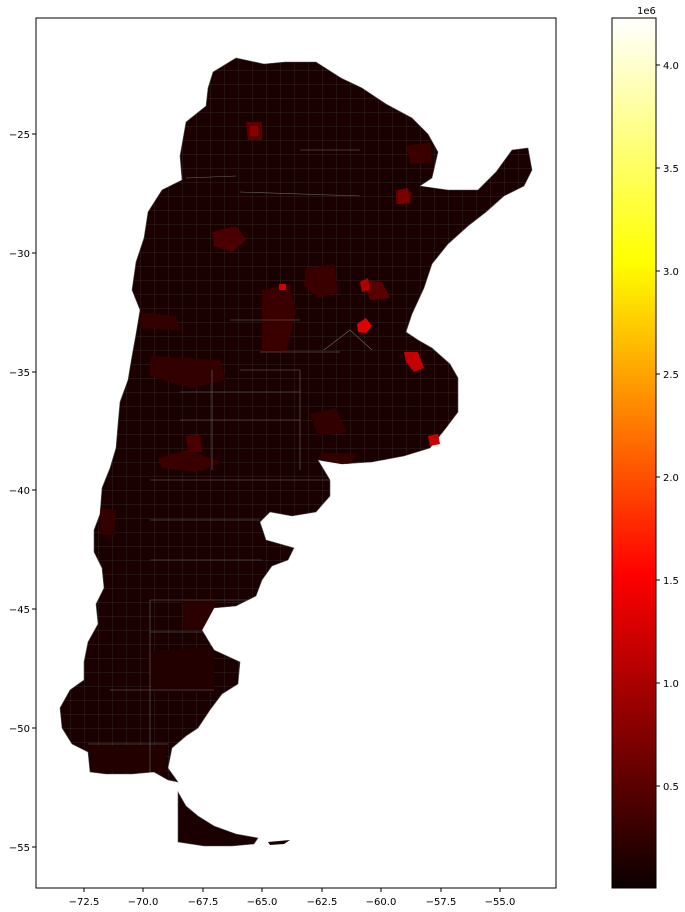  I want to click on x-tick-label: −62.5, so click(322, 902).